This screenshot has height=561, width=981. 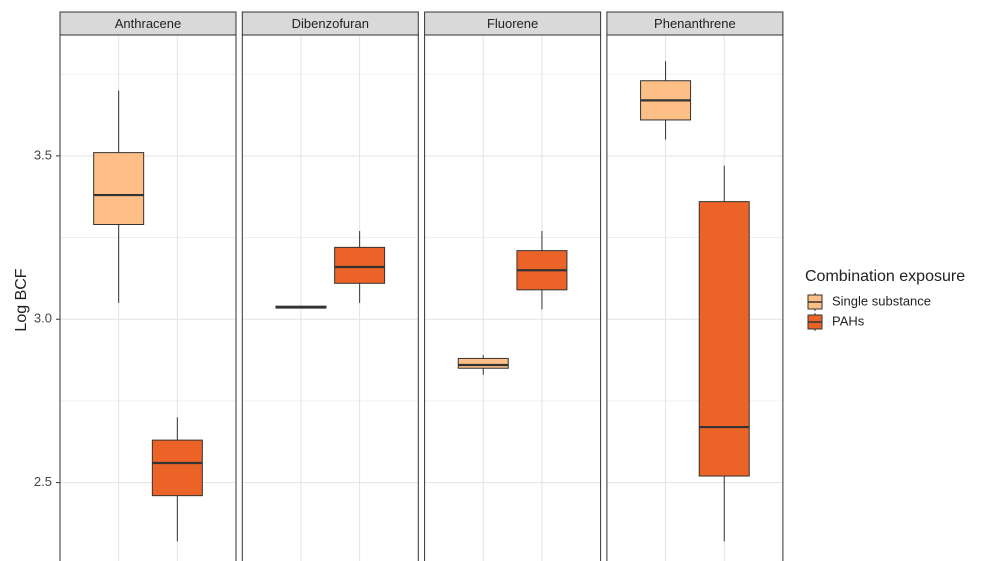 I want to click on y-tick-label: 3.0, so click(x=43, y=318).